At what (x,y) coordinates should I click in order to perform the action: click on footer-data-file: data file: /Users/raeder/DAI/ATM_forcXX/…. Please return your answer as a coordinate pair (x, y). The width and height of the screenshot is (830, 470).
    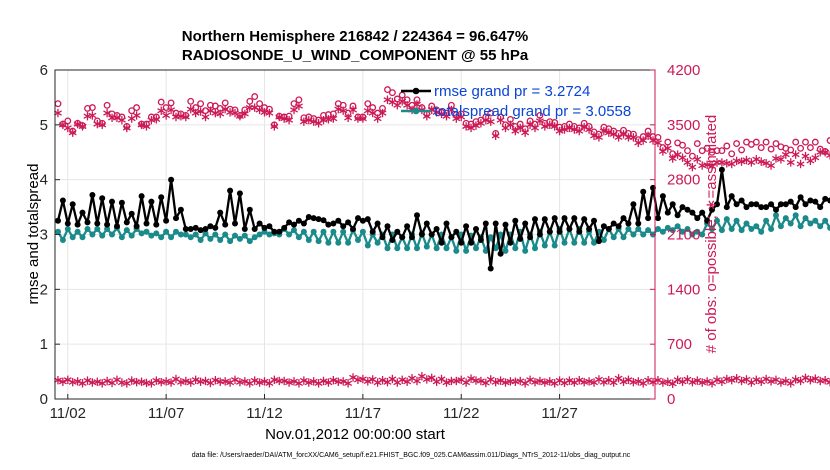
    Looking at the image, I should click on (411, 455).